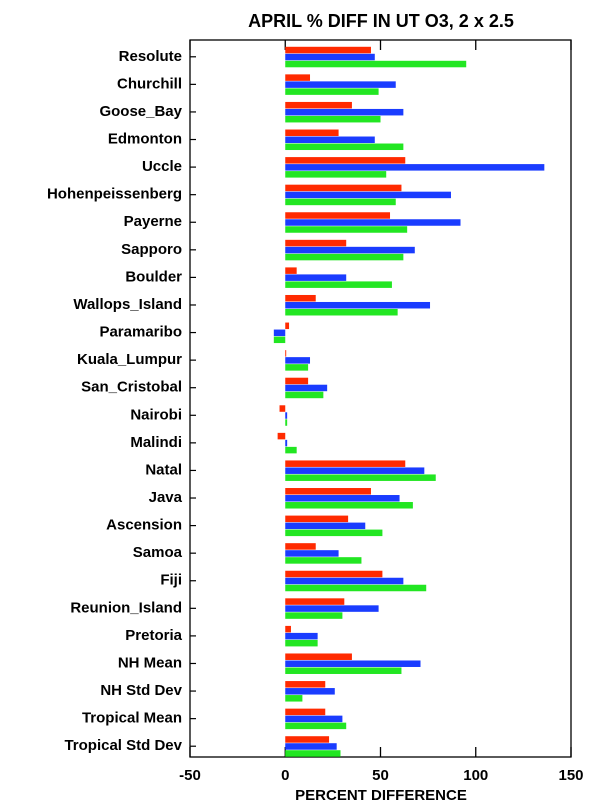 This screenshot has width=590, height=806. Describe the element at coordinates (150, 662) in the screenshot. I see `y-tick-label: NH Mean` at that location.